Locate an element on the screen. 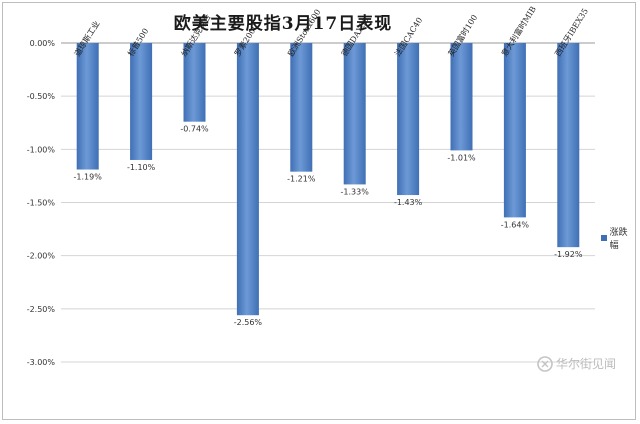 The width and height of the screenshot is (640, 424). value-label: -1.33% is located at coordinates (355, 191).